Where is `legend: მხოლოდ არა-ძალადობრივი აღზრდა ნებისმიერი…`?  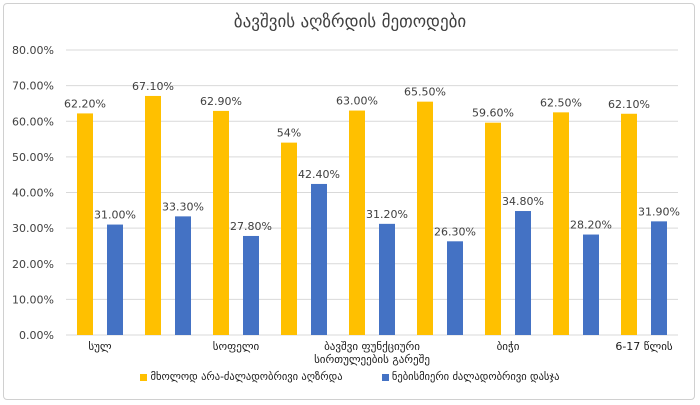
legend: მხოლოდ არა-ძალადობრივი აღზრდა ნებისმიერი… is located at coordinates (350, 377).